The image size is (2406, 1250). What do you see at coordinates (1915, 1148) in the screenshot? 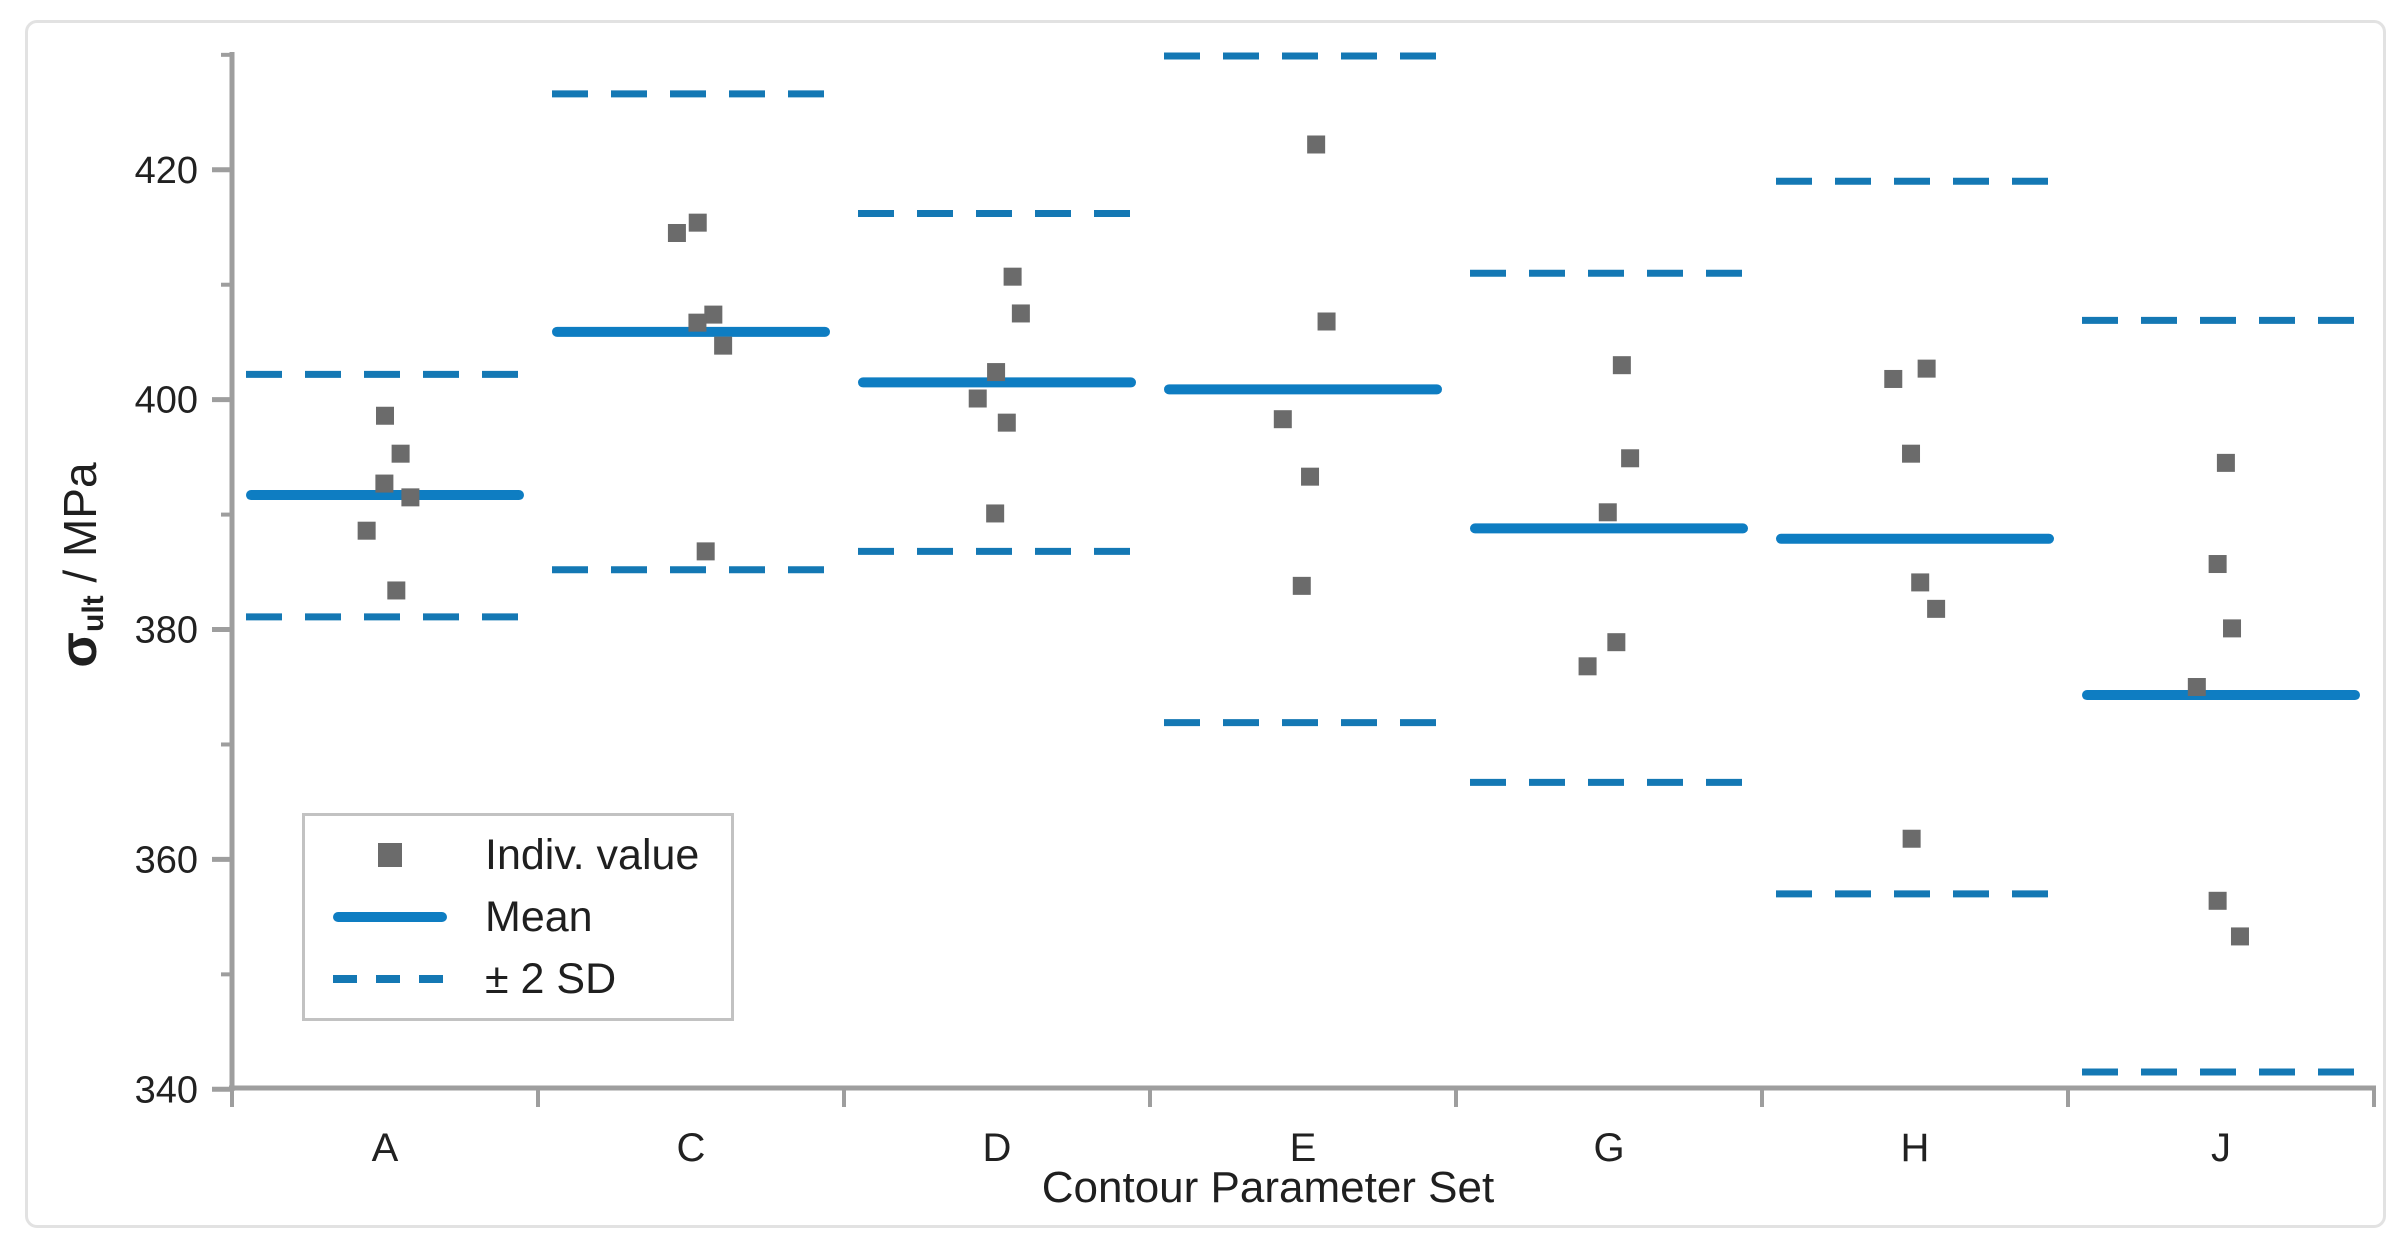
I see `x-tick-label-H: H` at bounding box center [1915, 1148].